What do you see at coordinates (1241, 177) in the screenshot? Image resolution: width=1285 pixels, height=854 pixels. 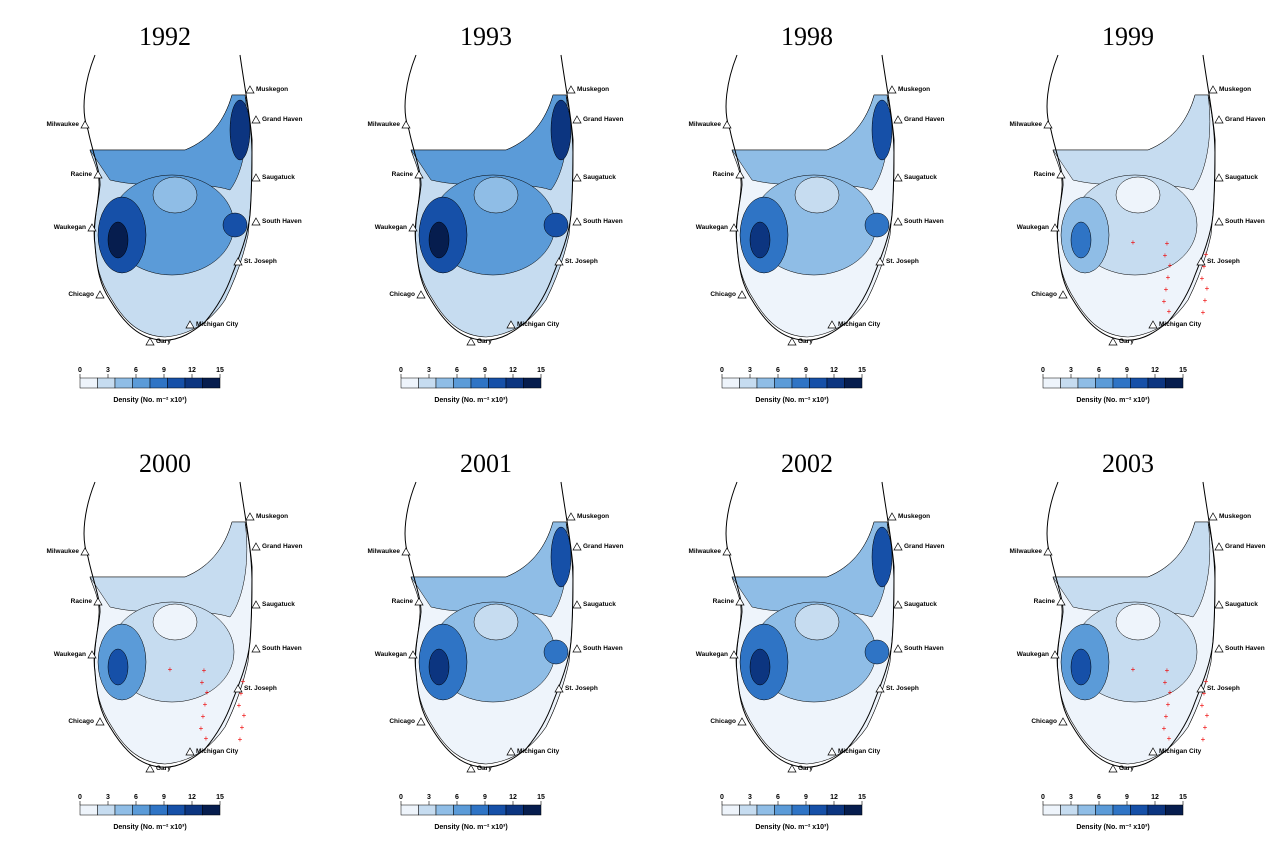 I see `city-label: Saugatuck` at bounding box center [1241, 177].